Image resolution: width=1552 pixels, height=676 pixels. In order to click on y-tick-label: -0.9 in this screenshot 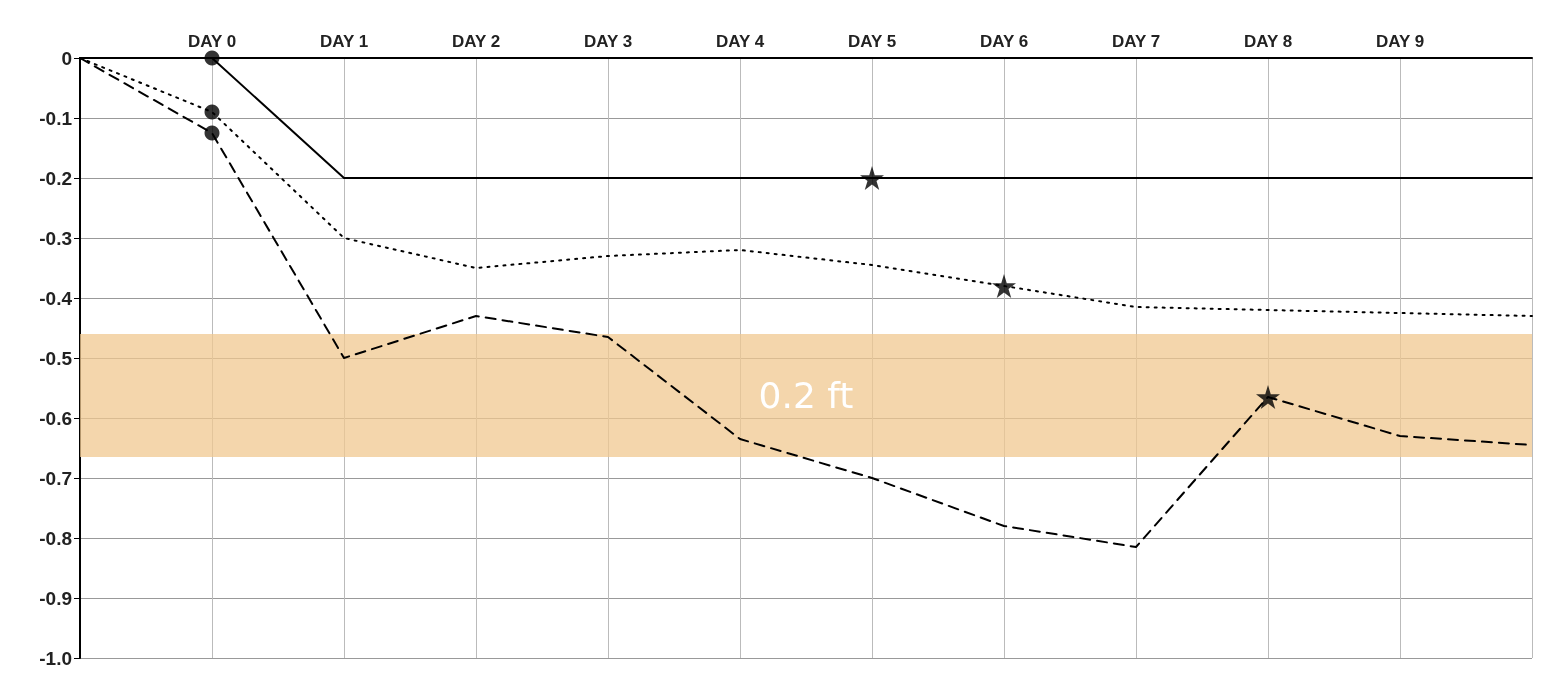, I will do `click(55, 598)`.